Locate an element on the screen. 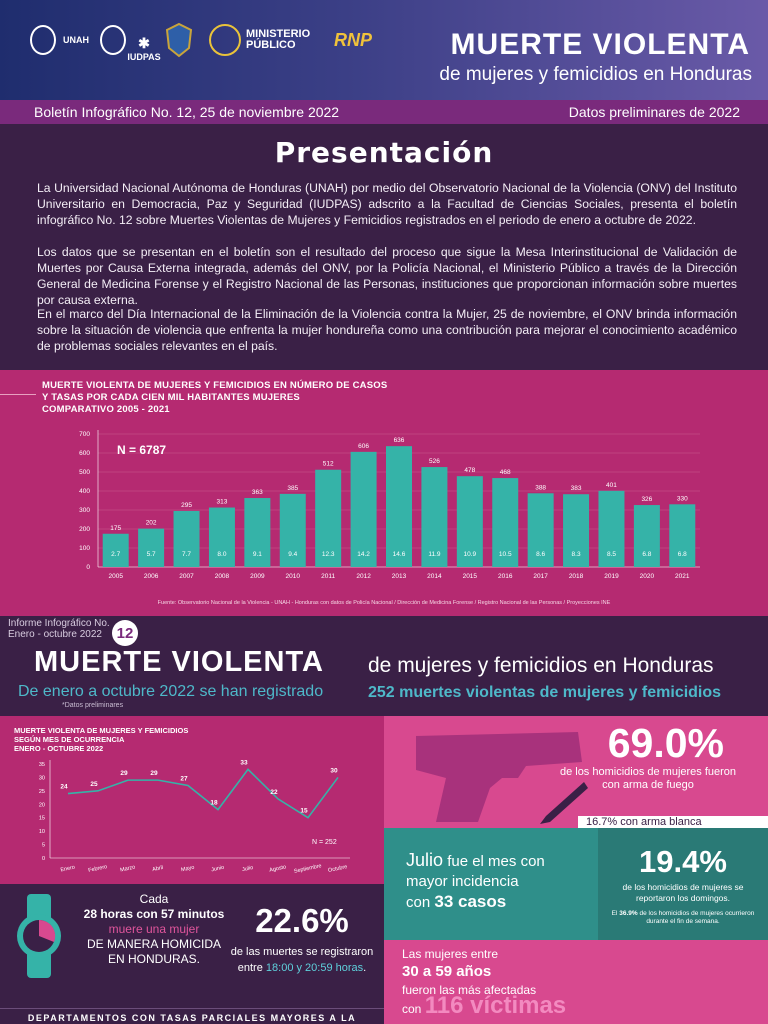 The width and height of the screenshot is (768, 1024). presentation-title: Presentación is located at coordinates (384, 152).